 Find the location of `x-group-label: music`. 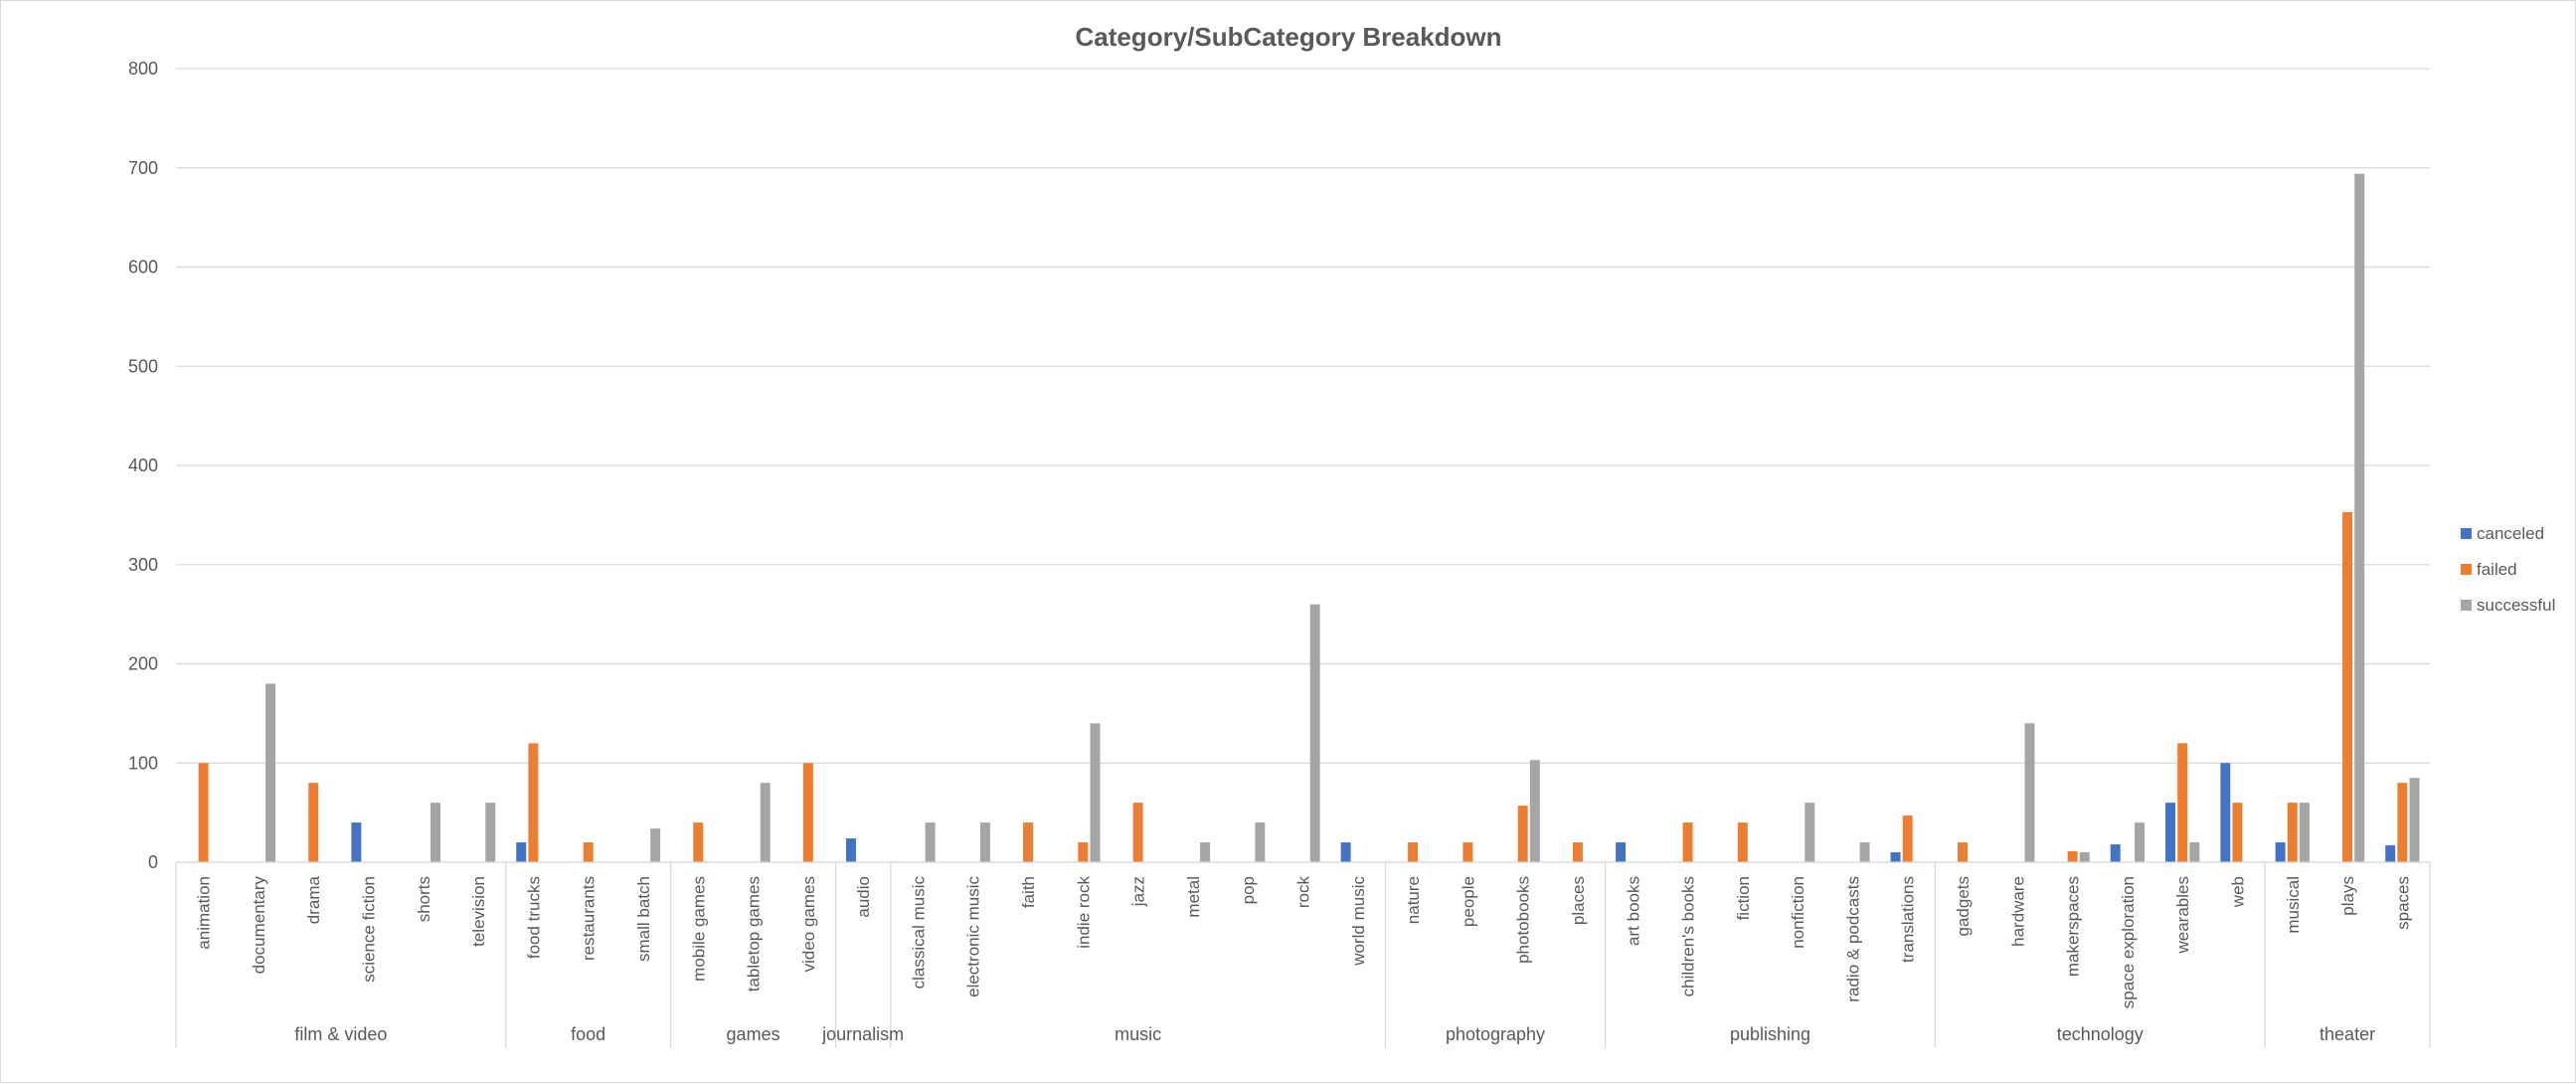

x-group-label: music is located at coordinates (1138, 1034).